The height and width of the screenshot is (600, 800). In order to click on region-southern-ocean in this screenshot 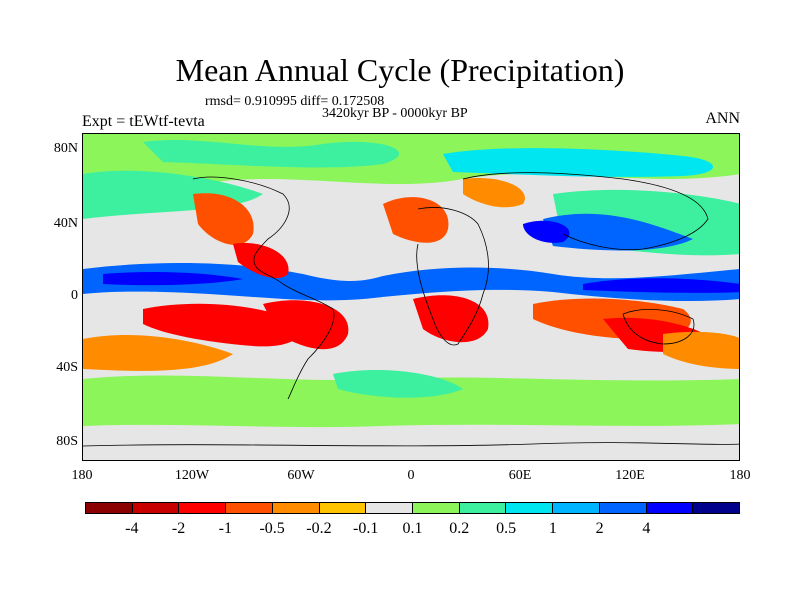, I will do `click(411, 401)`.